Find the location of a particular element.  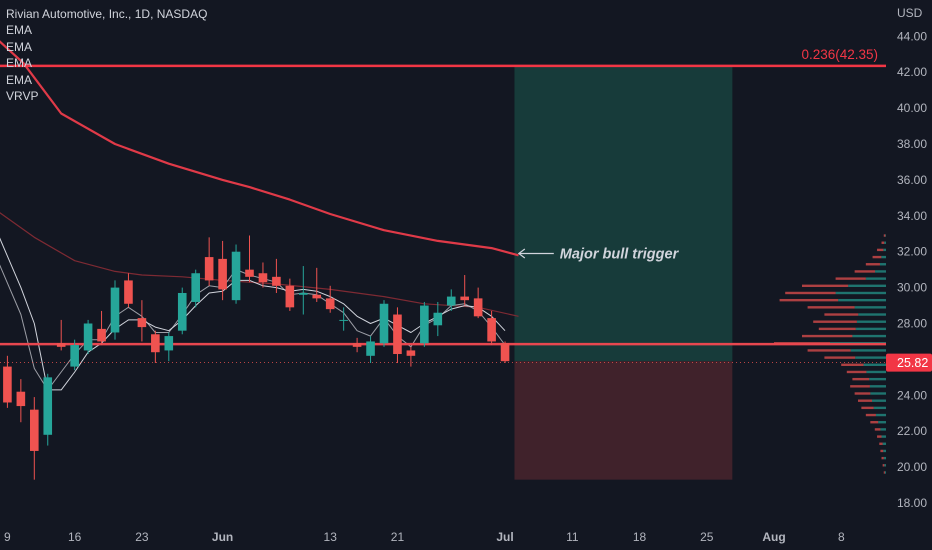

time-tick-label: Jul is located at coordinates (504, 537).